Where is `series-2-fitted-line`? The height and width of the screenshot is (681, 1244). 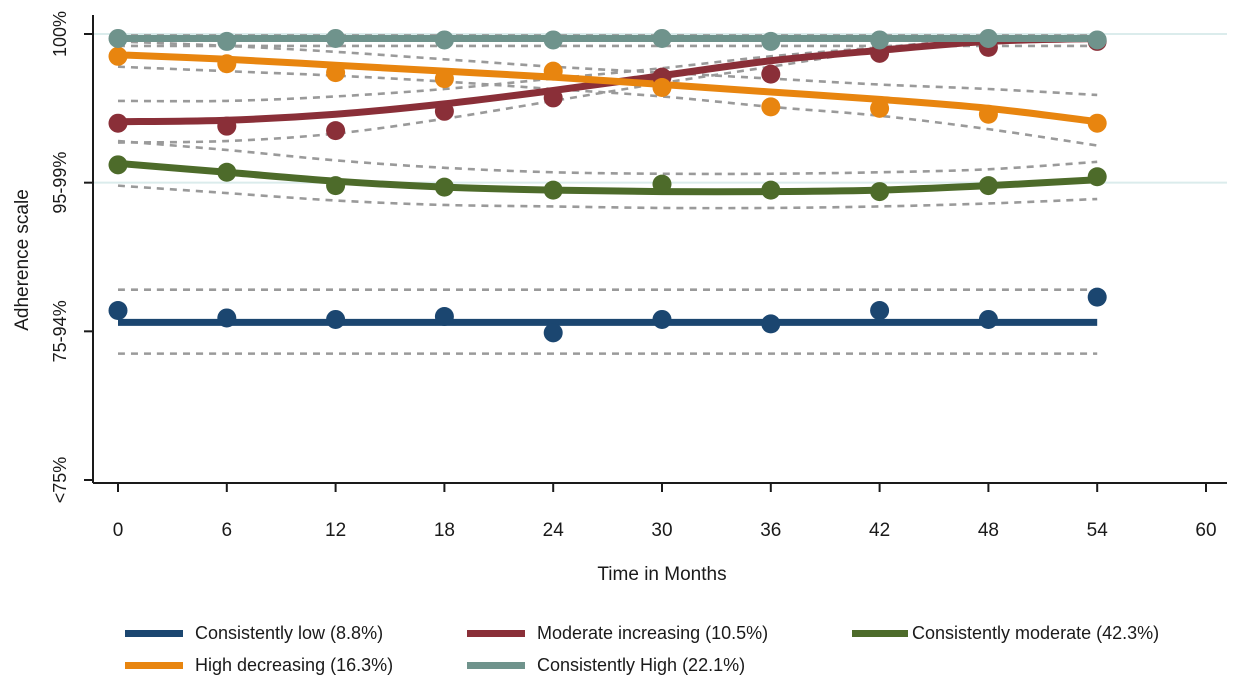 series-2-fitted-line is located at coordinates (607, 177).